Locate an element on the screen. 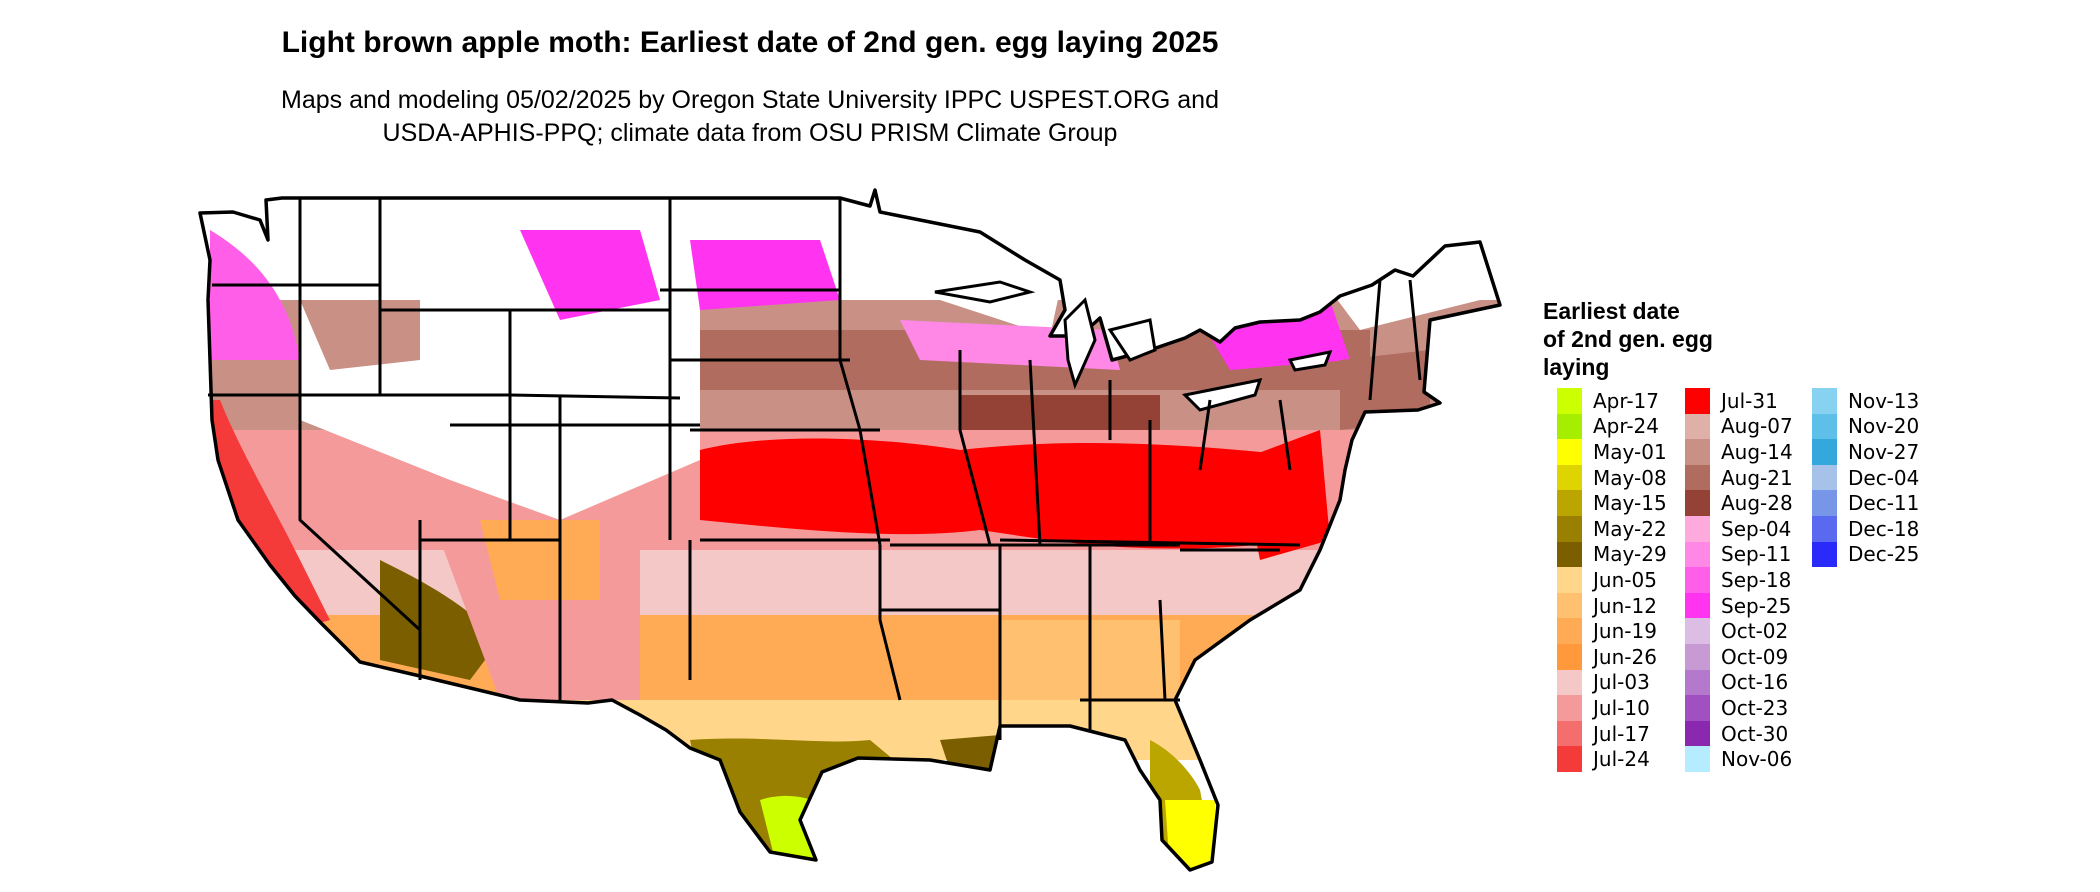  legend-label: Jul-03 is located at coordinates (1621, 682).